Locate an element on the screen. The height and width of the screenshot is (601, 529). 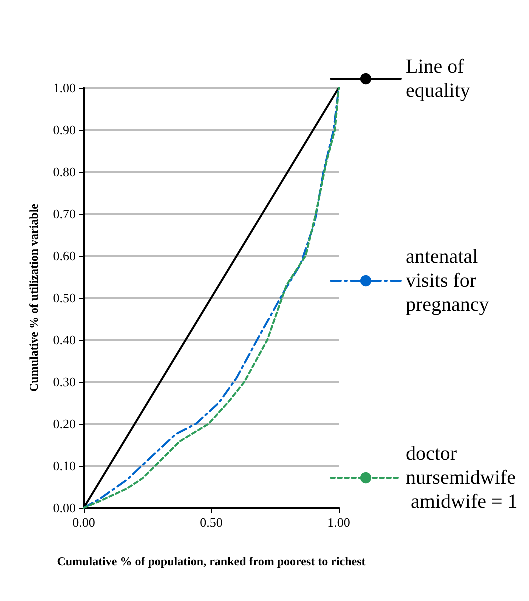
legend-label: Line of equality is located at coordinates (438, 79).